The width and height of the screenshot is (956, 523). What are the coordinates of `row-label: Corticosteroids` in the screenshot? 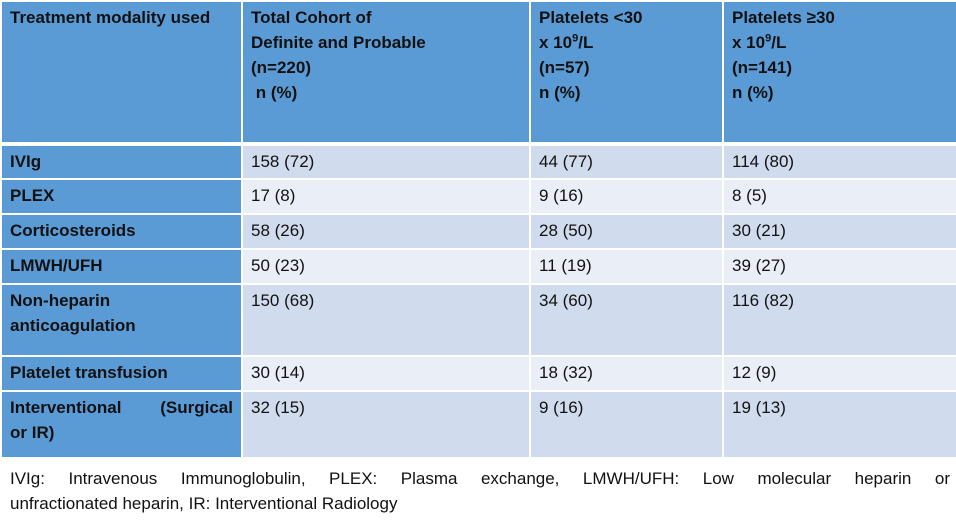 It's located at (121, 231).